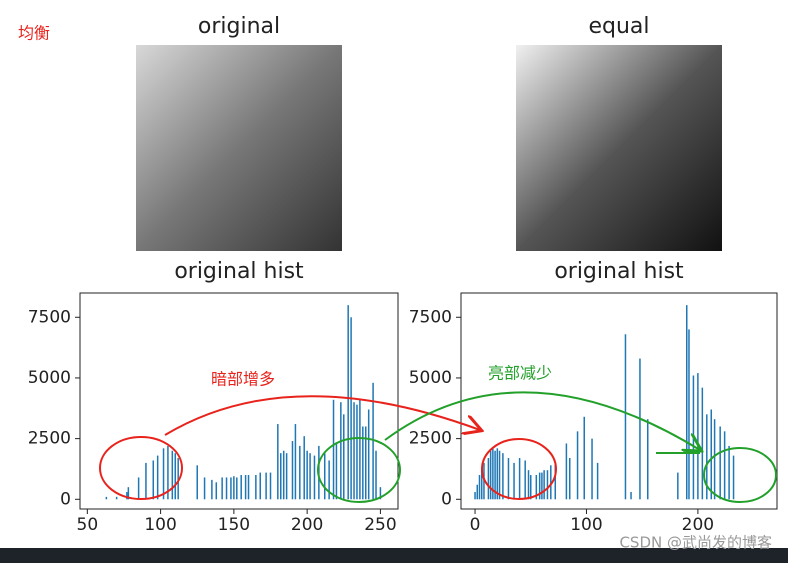 The height and width of the screenshot is (563, 788). I want to click on y-tick-label: 2500, so click(49, 439).